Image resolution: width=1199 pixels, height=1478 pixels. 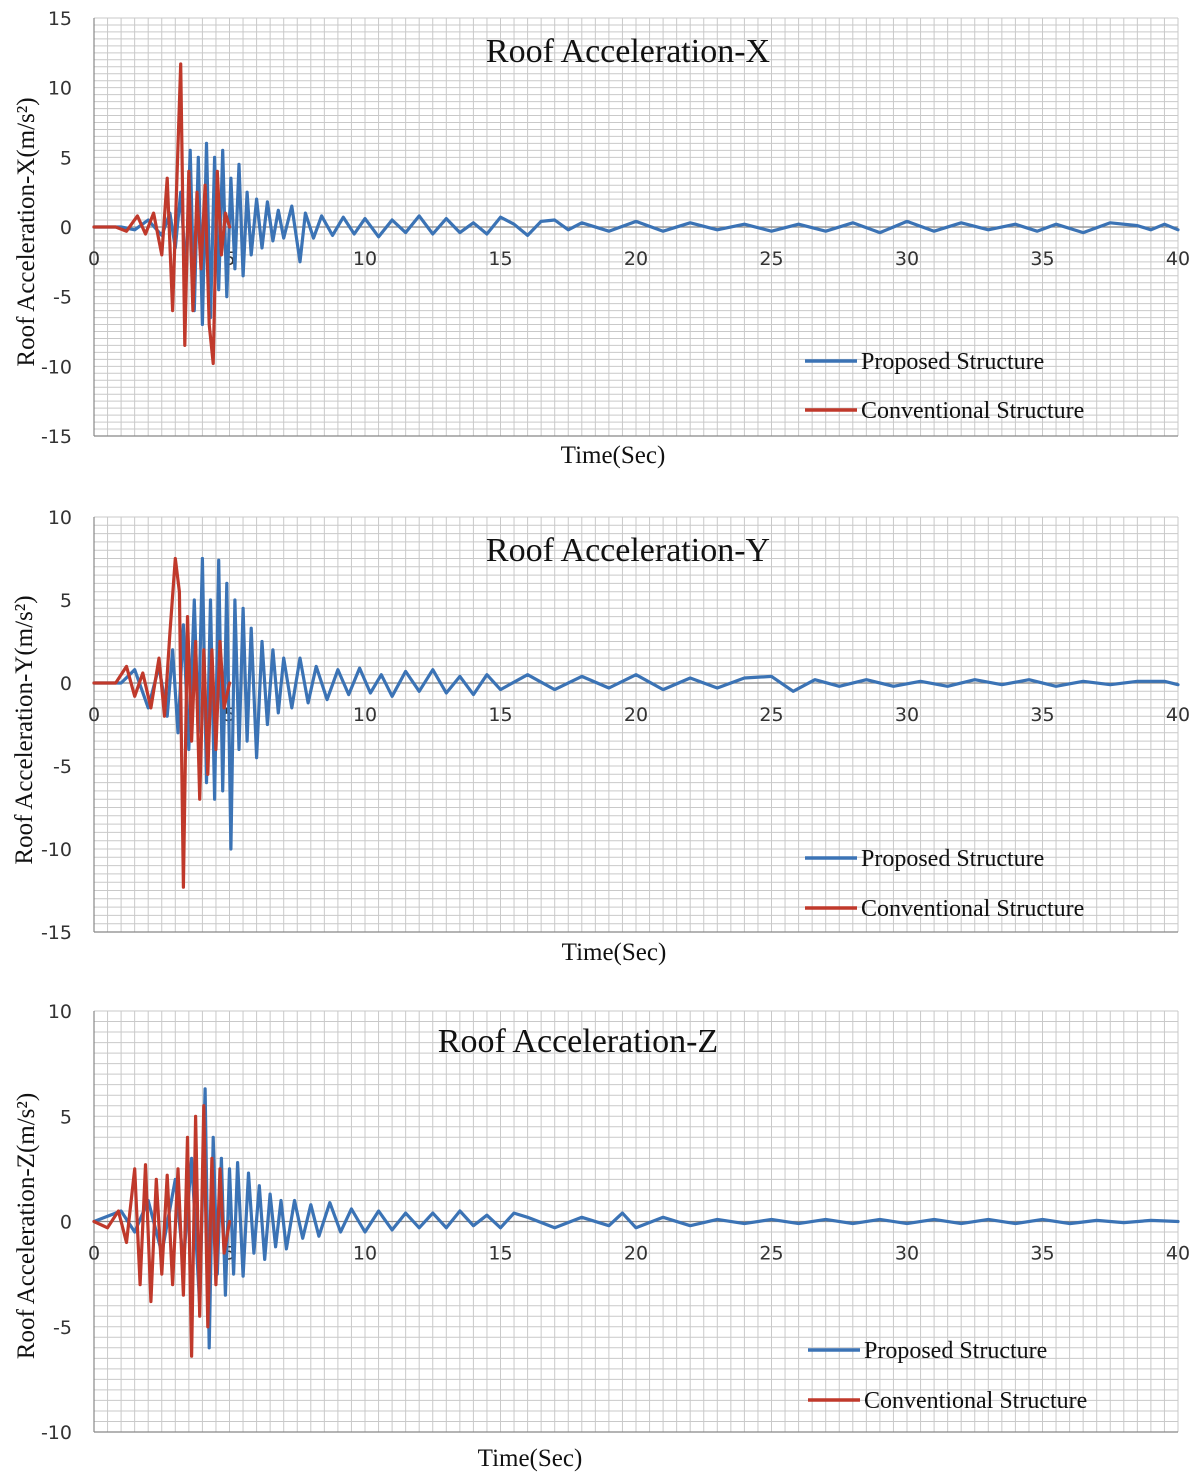 What do you see at coordinates (628, 550) in the screenshot?
I see `chart-title: Roof Acceleration-Y` at bounding box center [628, 550].